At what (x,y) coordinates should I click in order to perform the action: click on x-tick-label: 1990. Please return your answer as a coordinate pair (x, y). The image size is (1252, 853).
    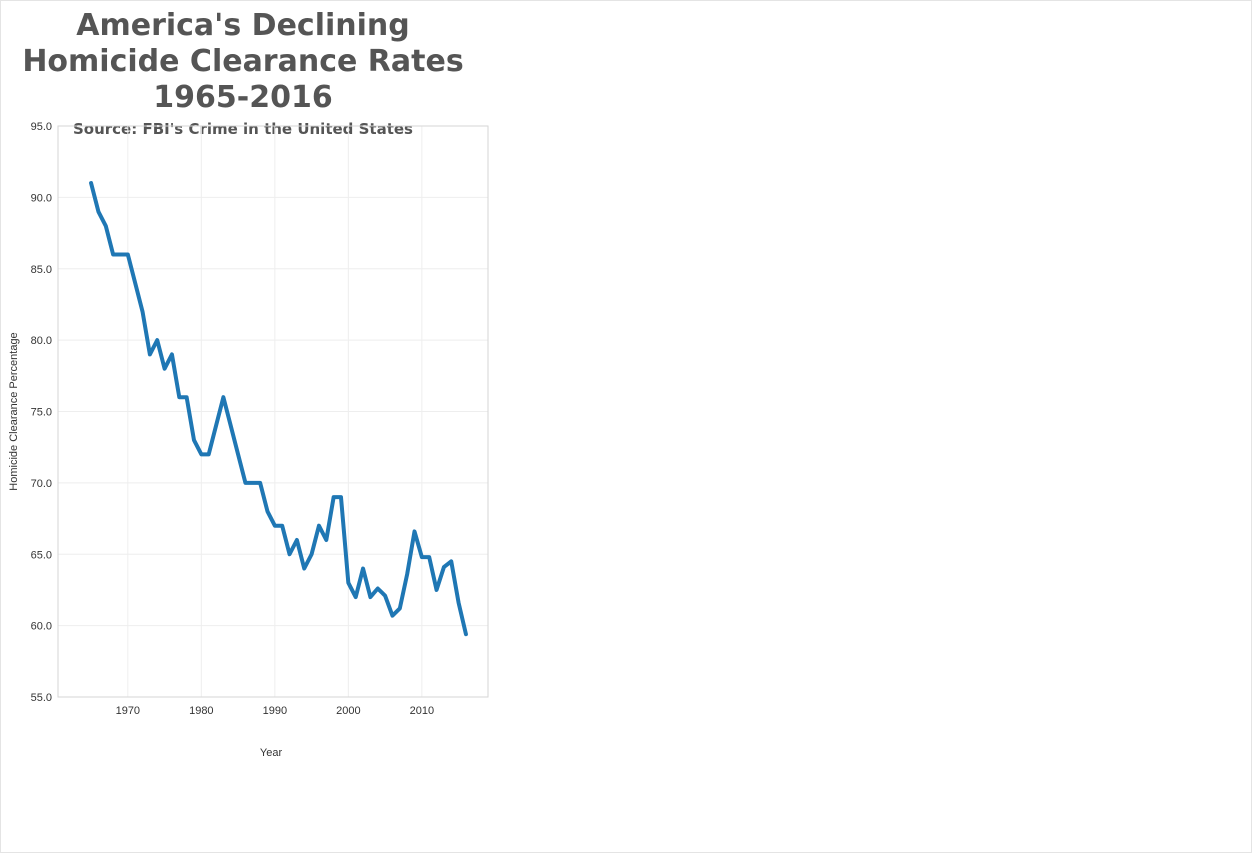
    Looking at the image, I should click on (275, 711).